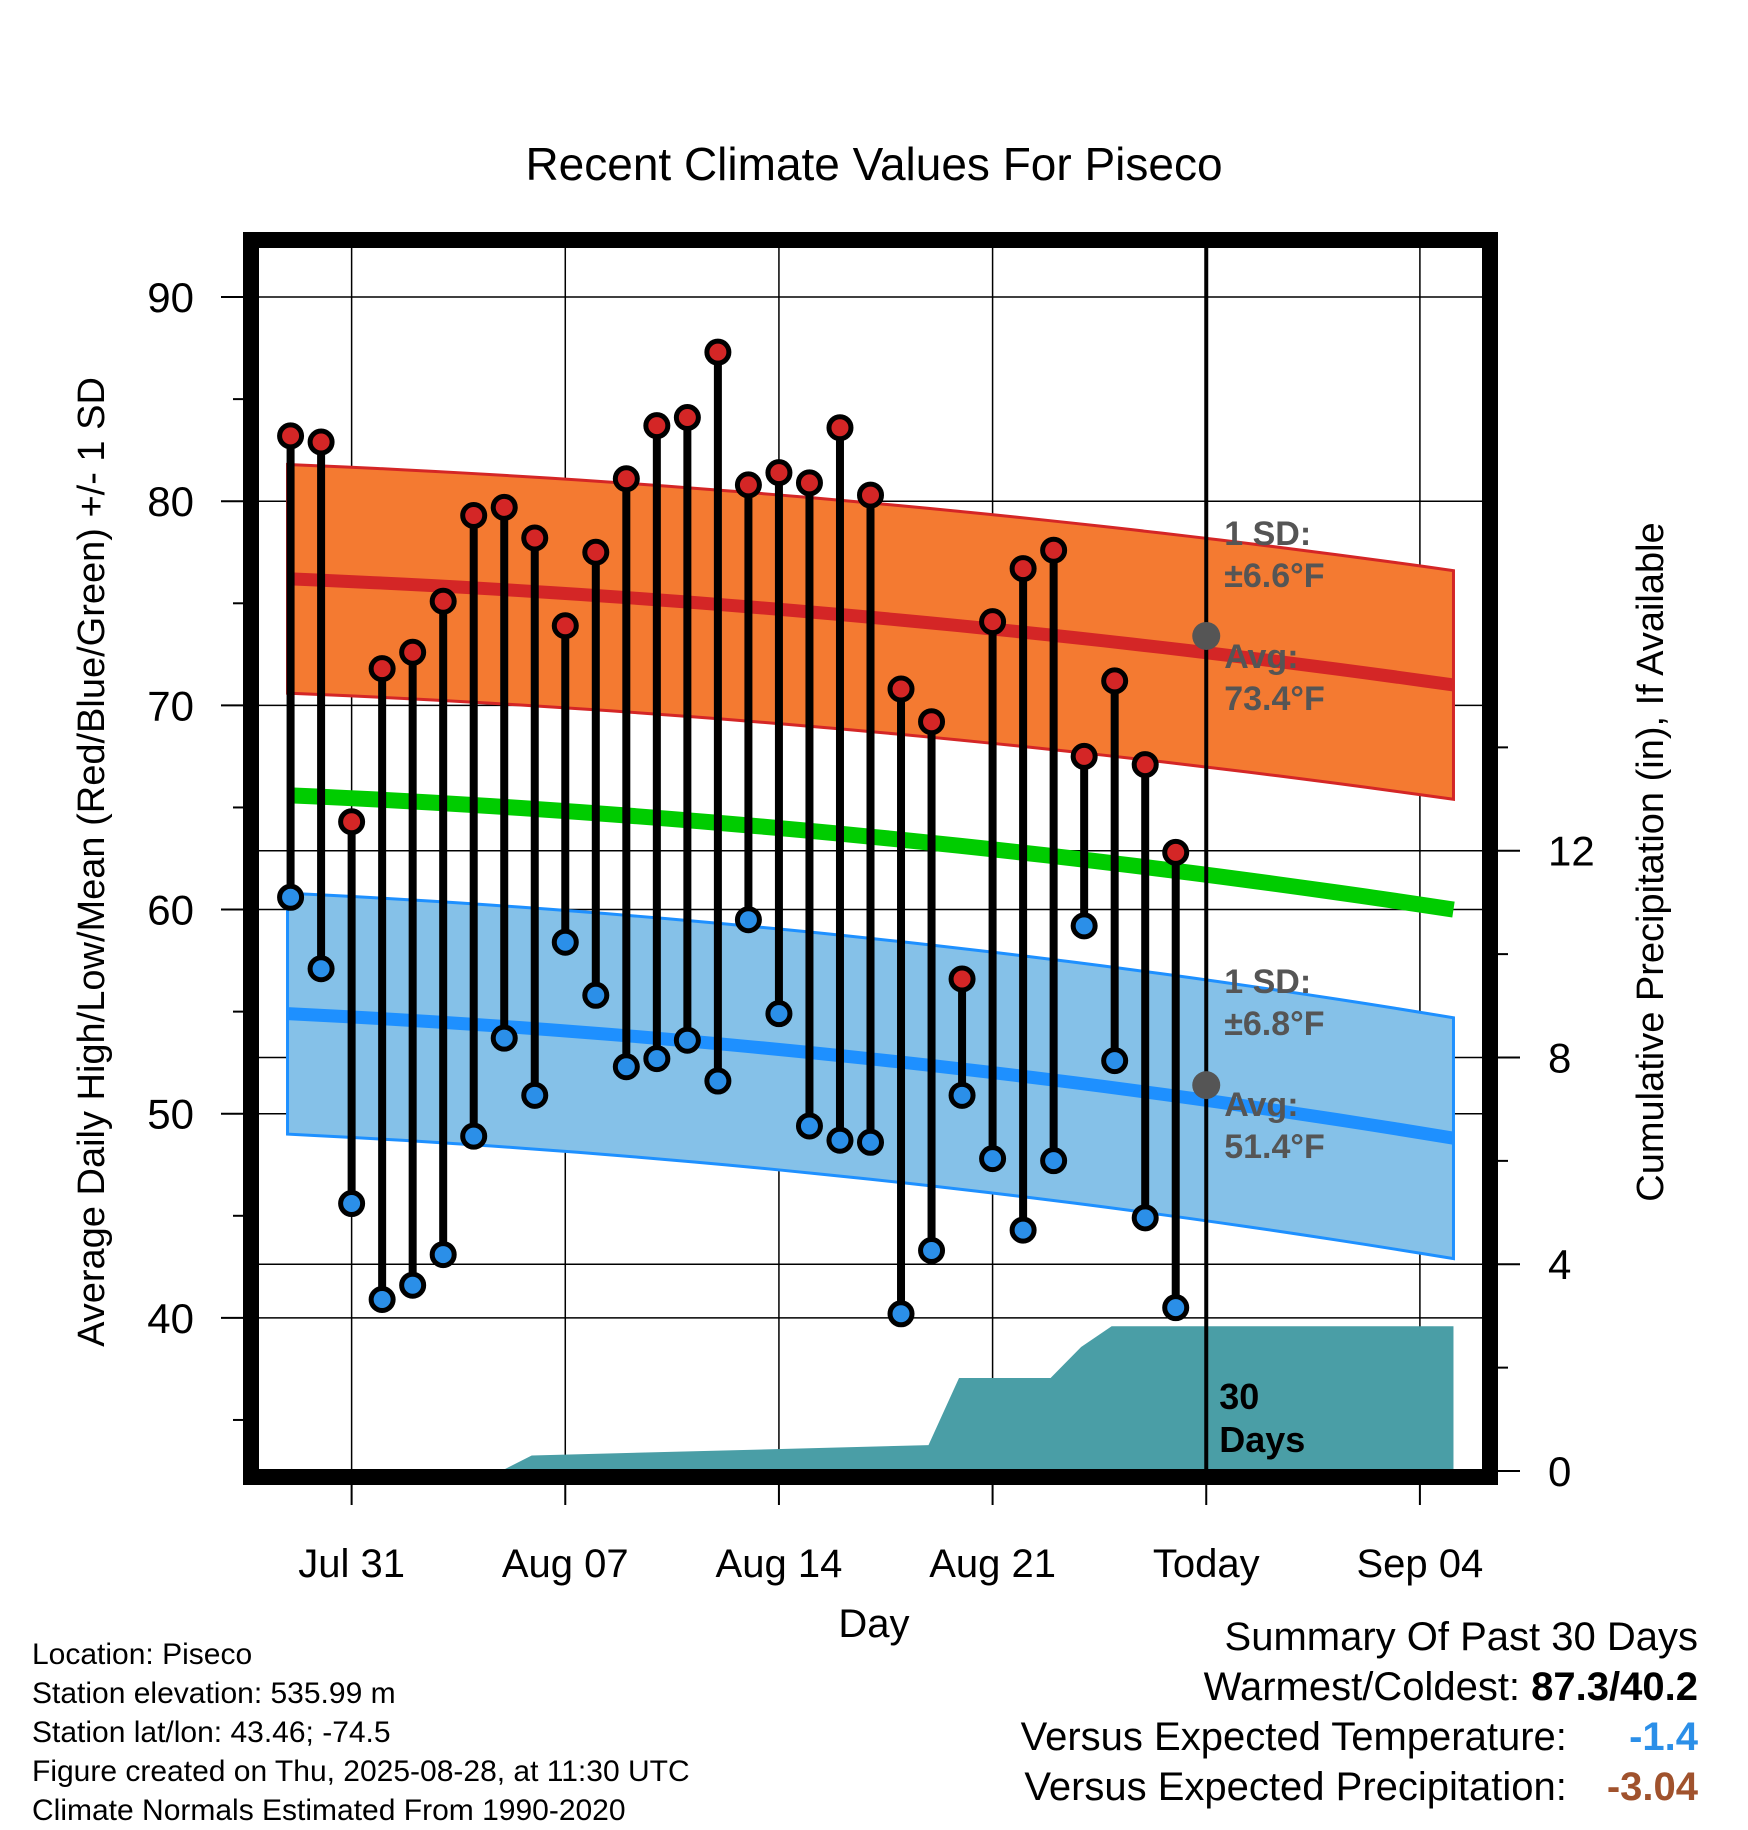 This screenshot has width=1748, height=1830. Describe the element at coordinates (1571, 851) in the screenshot. I see `y2-tick-label: 12` at that location.